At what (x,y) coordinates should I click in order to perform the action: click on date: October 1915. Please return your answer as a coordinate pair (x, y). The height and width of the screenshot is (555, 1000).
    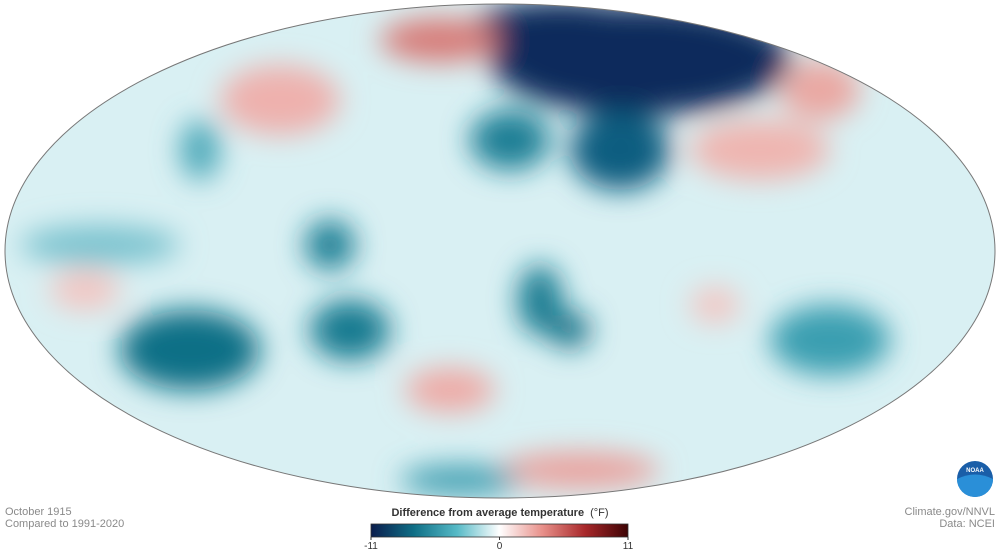
    Looking at the image, I should click on (38, 512).